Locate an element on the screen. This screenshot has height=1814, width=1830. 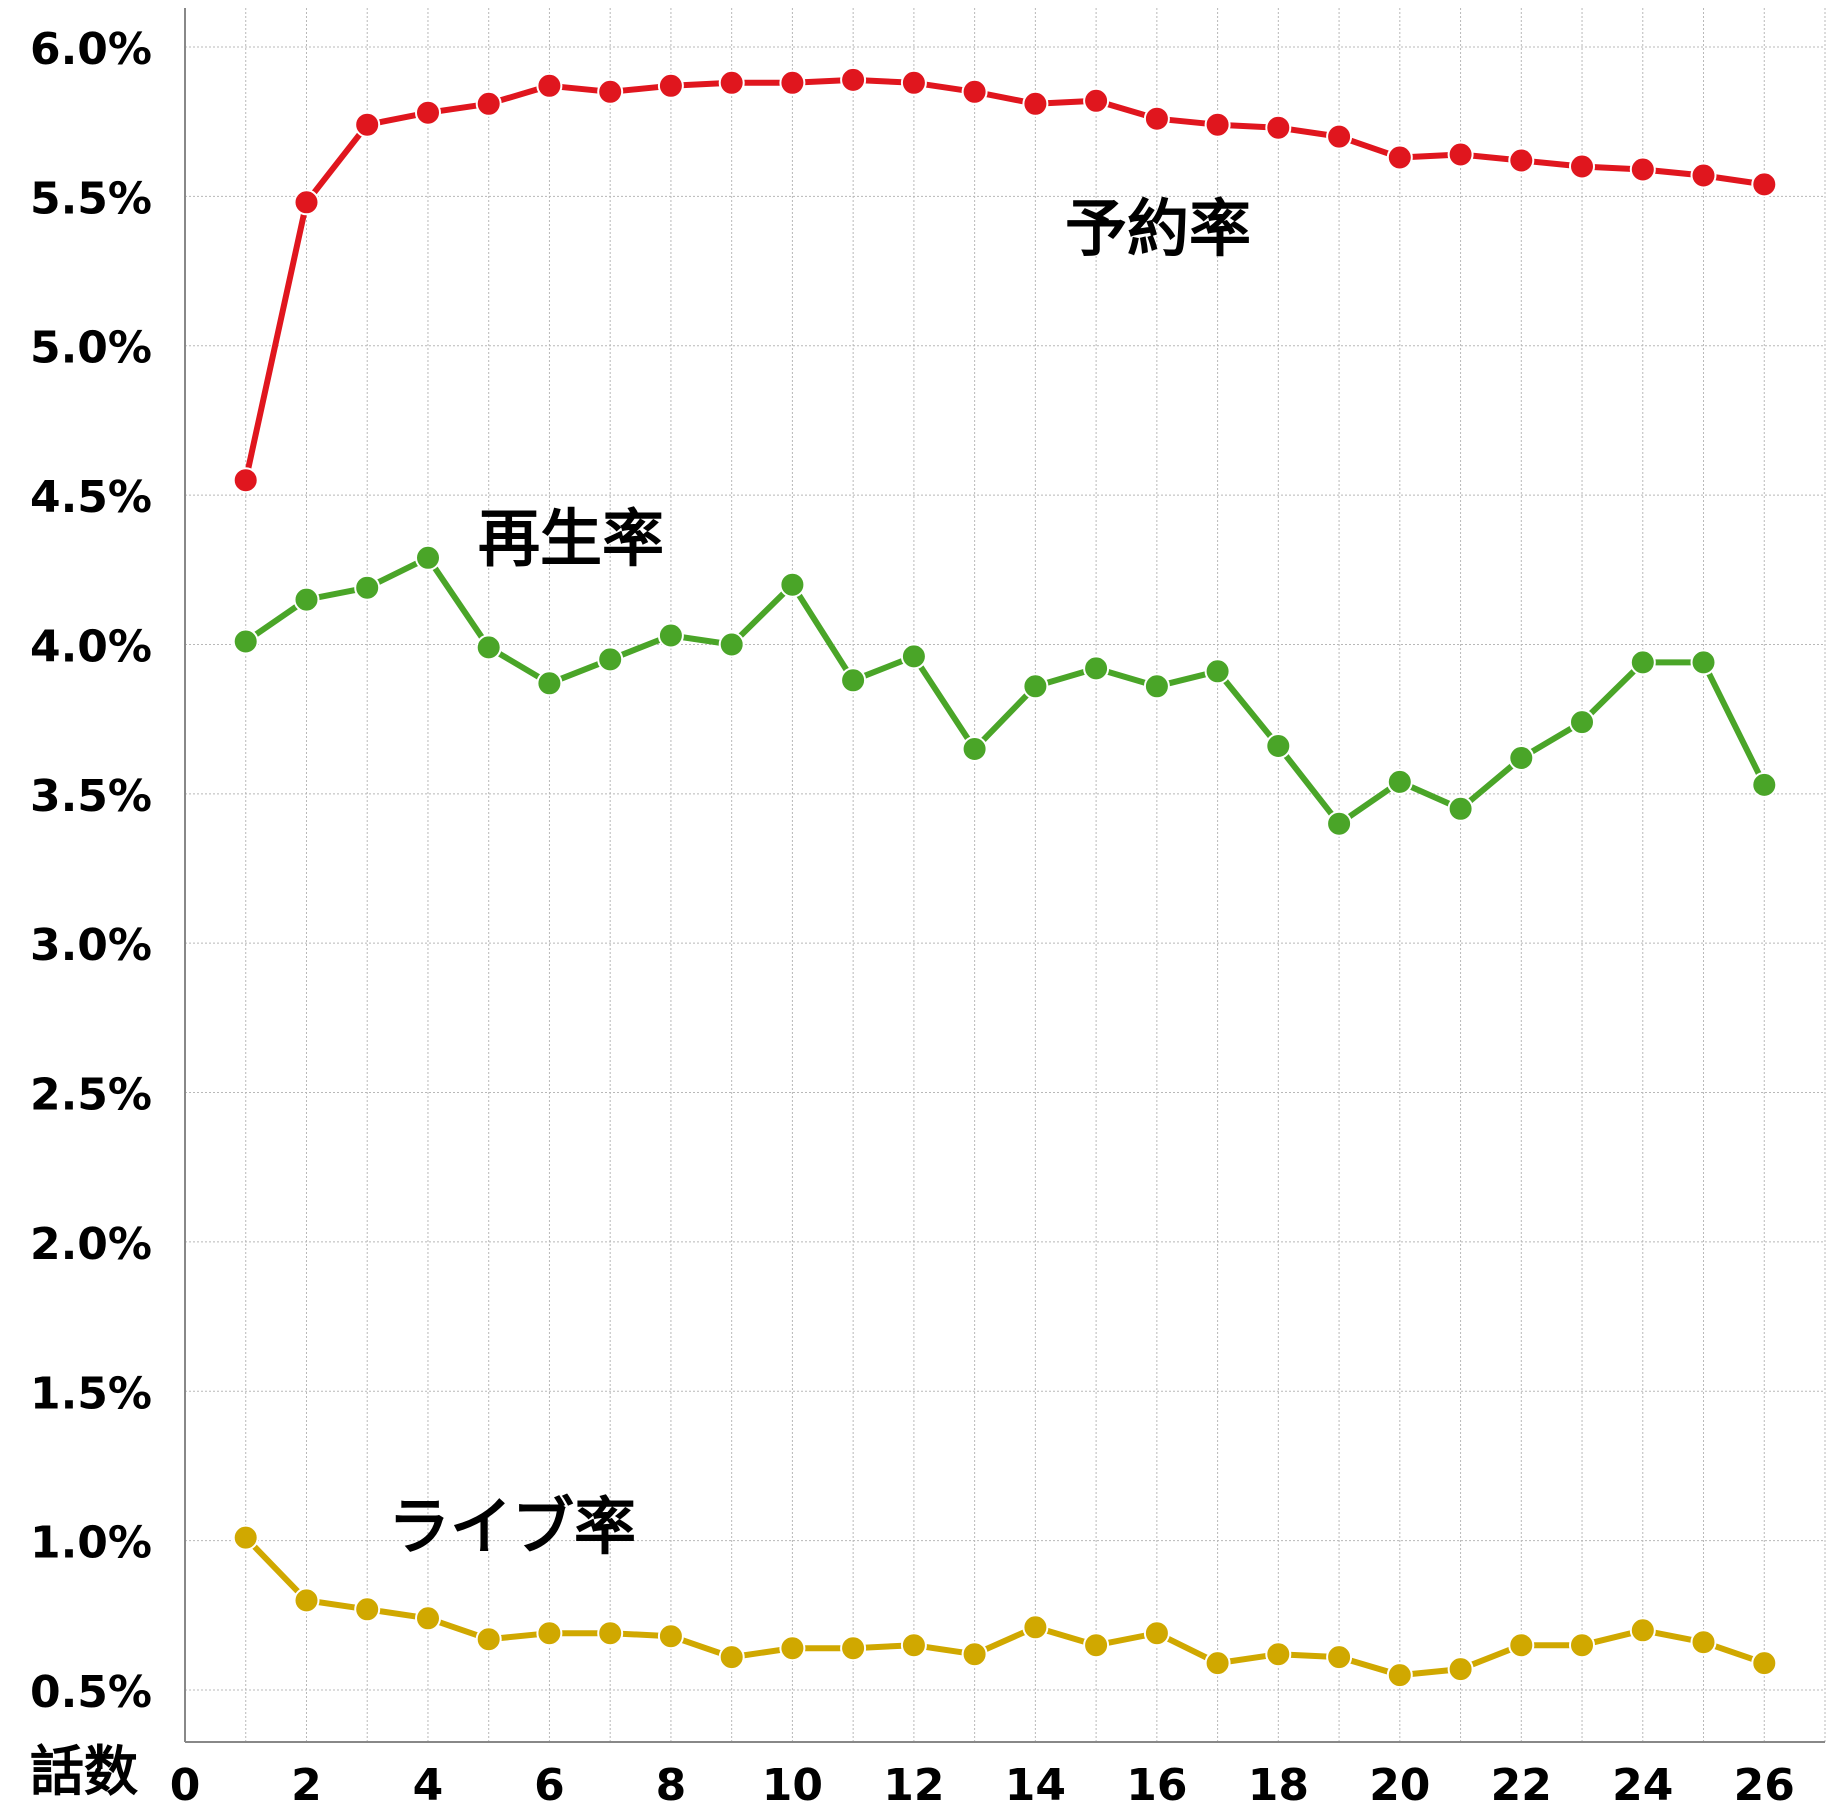
series-label-live: ライブ率 is located at coordinates (512, 1526).